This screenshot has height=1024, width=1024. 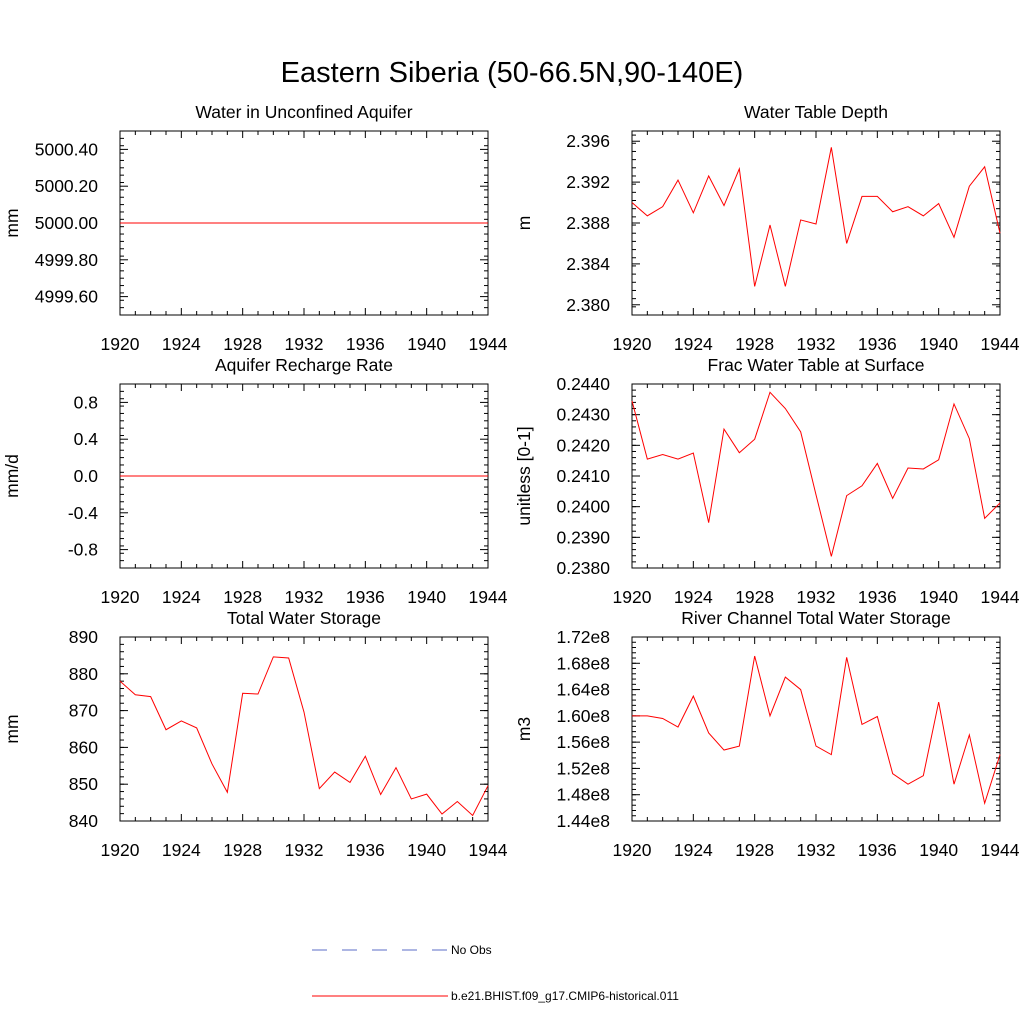 I want to click on y-tick-label: 1.48e8, so click(x=583, y=795).